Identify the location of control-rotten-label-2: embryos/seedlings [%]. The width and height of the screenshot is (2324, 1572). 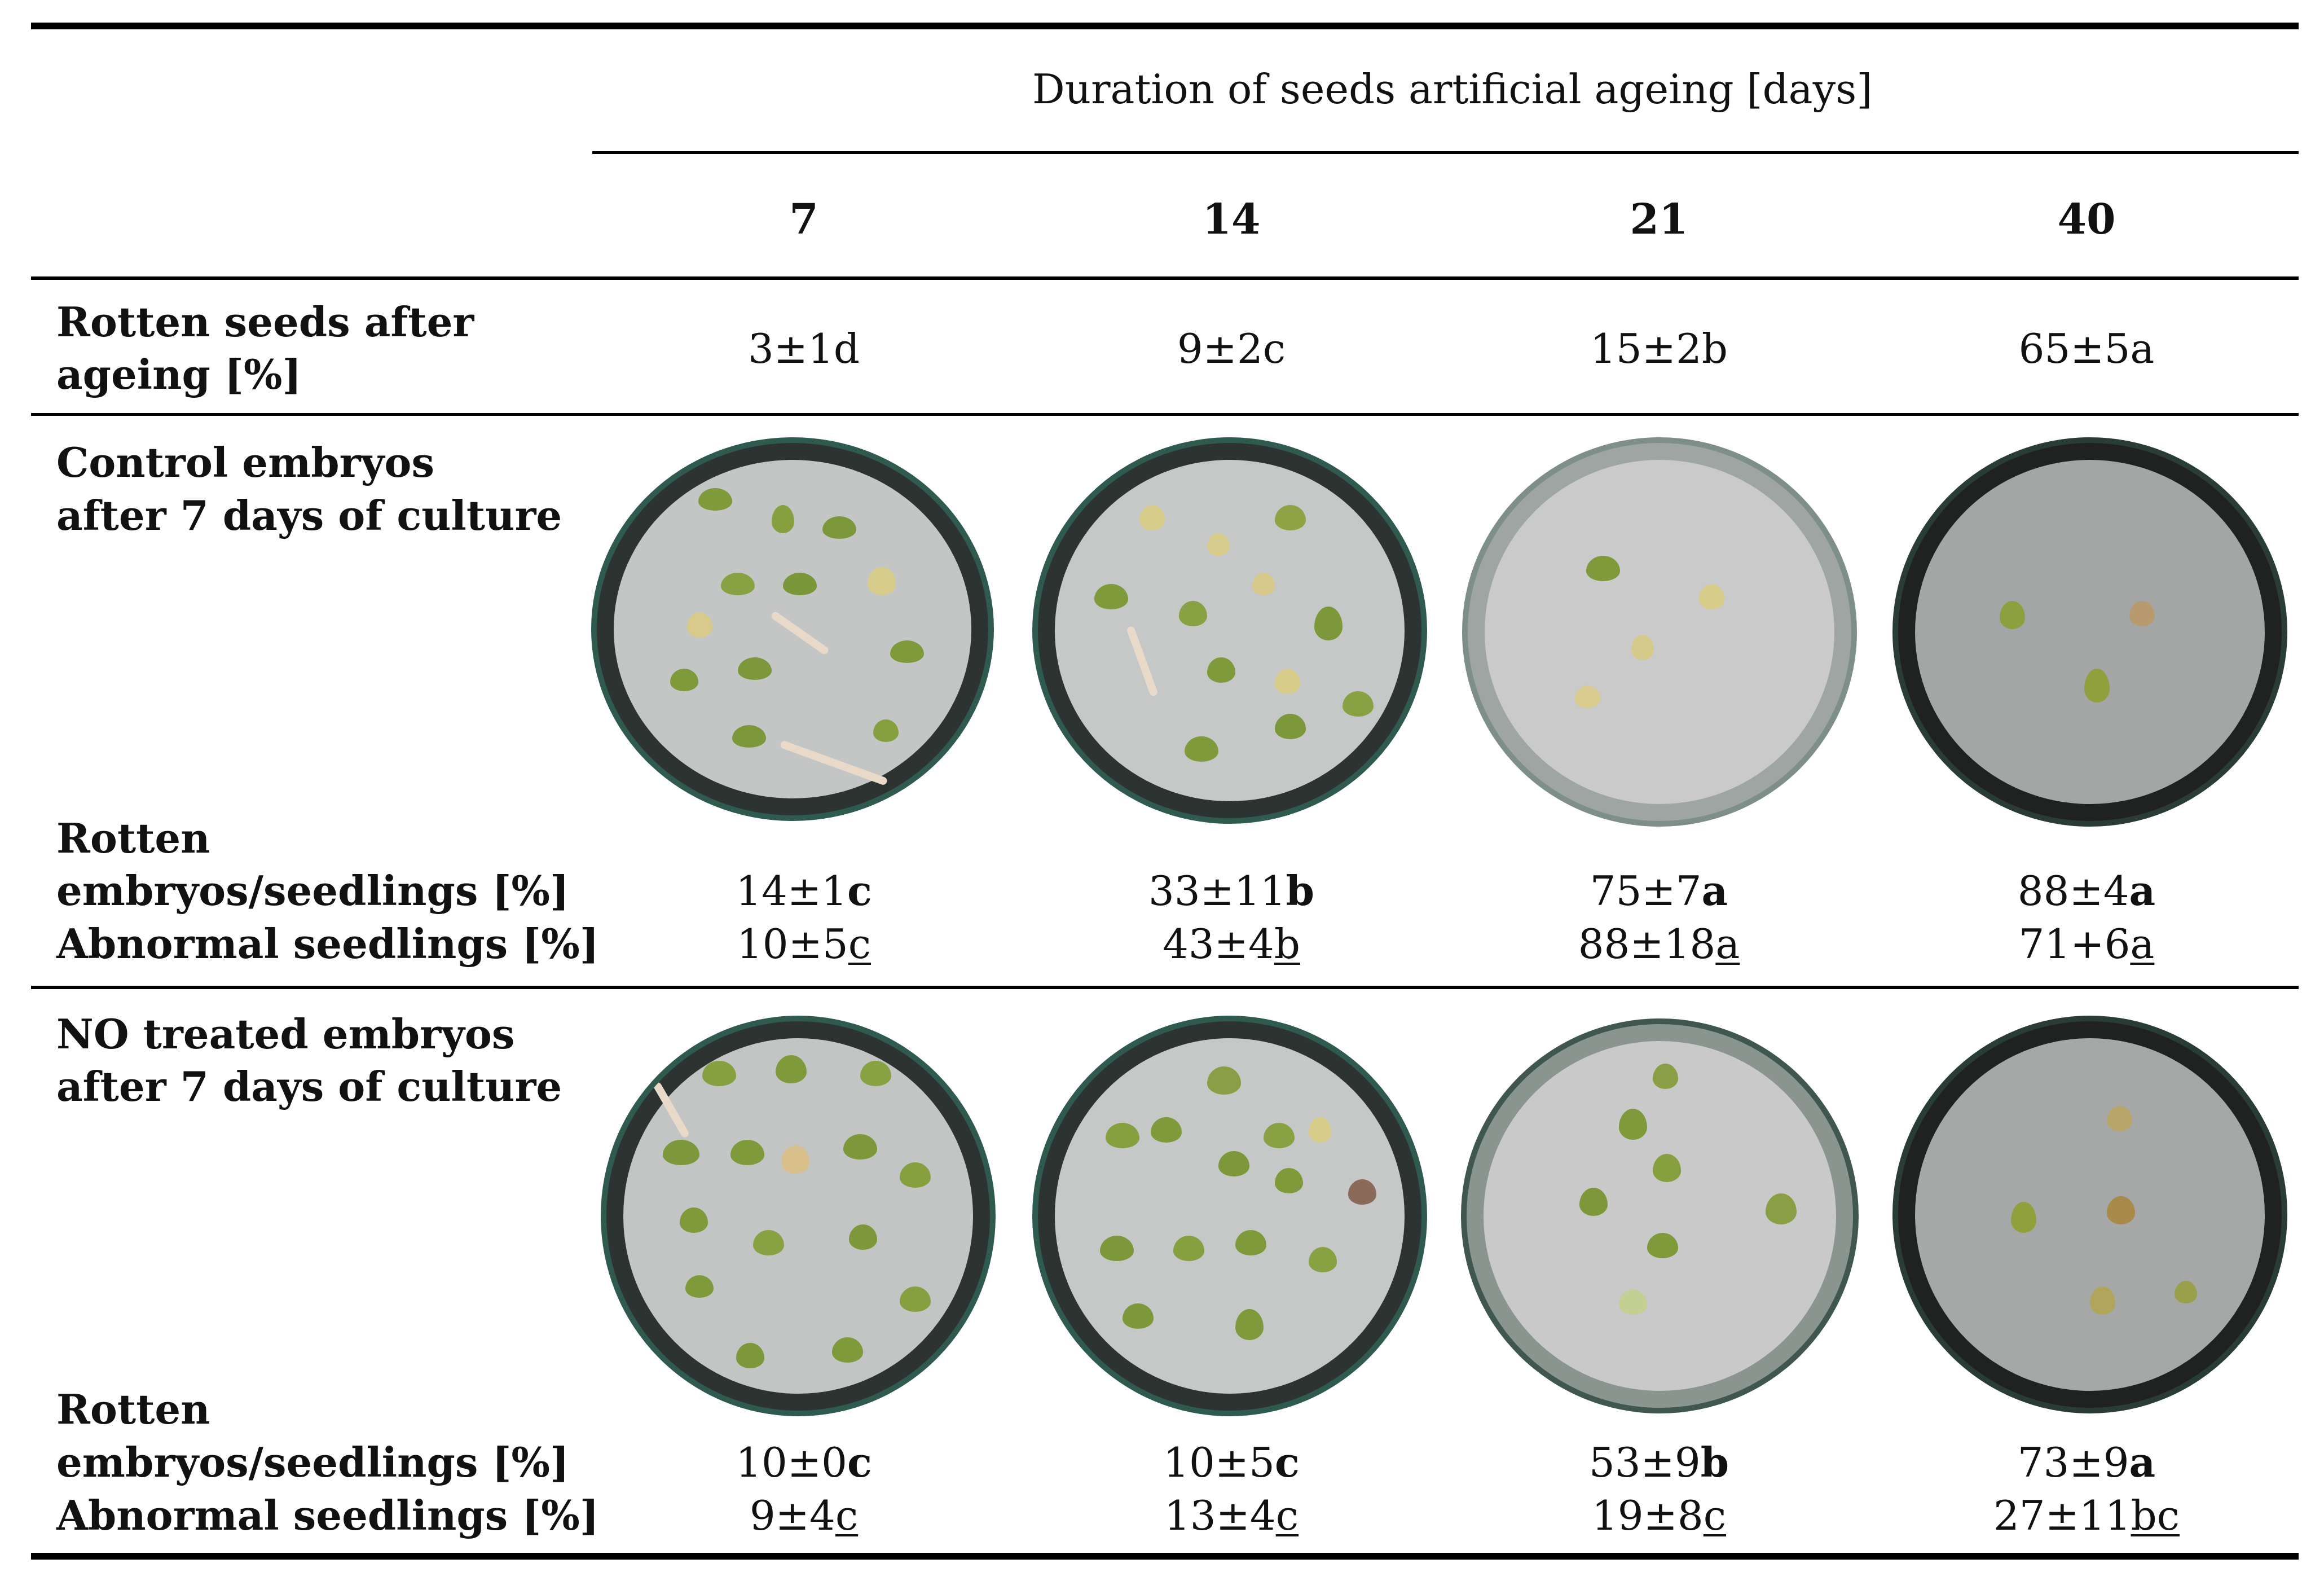
(312, 891).